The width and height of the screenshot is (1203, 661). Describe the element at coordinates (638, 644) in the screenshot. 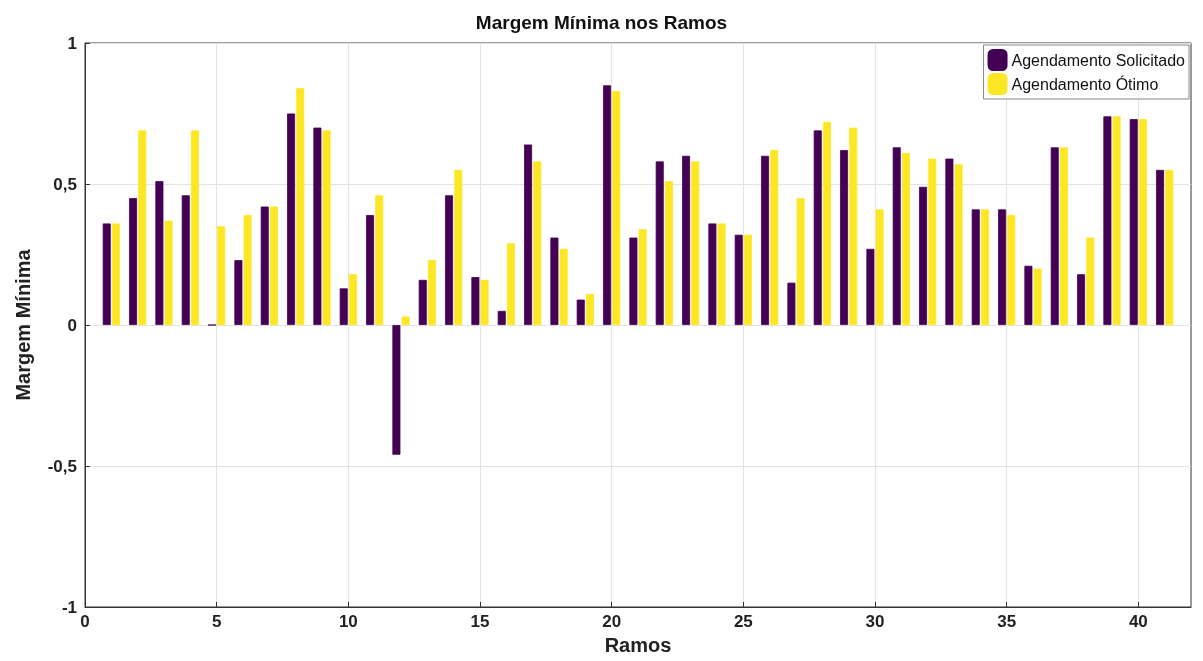

I see `x-axis-title: Ramos` at that location.